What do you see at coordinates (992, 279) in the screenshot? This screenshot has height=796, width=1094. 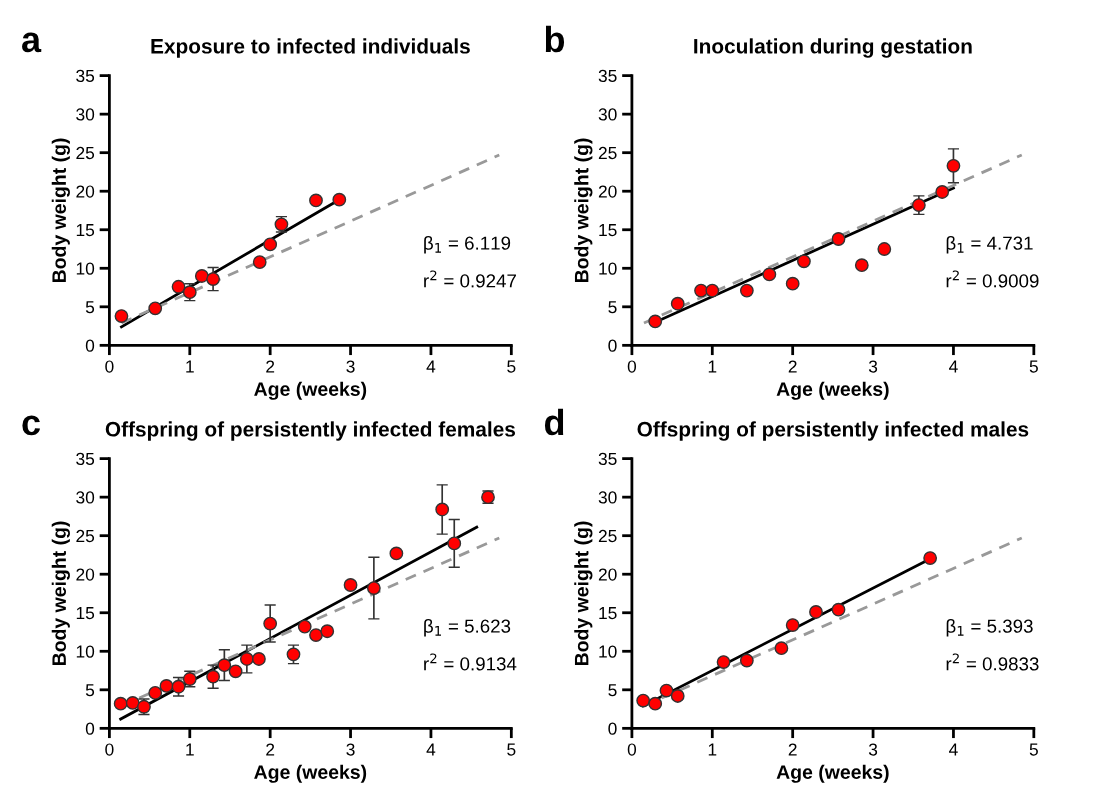 I see `annotation: r$^{2}$ = 0.9009` at bounding box center [992, 279].